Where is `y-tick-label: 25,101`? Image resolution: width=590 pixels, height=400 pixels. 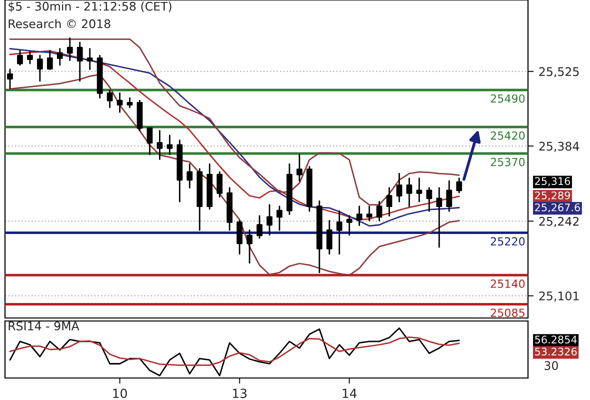 y-tick-label: 25,101 is located at coordinates (559, 297).